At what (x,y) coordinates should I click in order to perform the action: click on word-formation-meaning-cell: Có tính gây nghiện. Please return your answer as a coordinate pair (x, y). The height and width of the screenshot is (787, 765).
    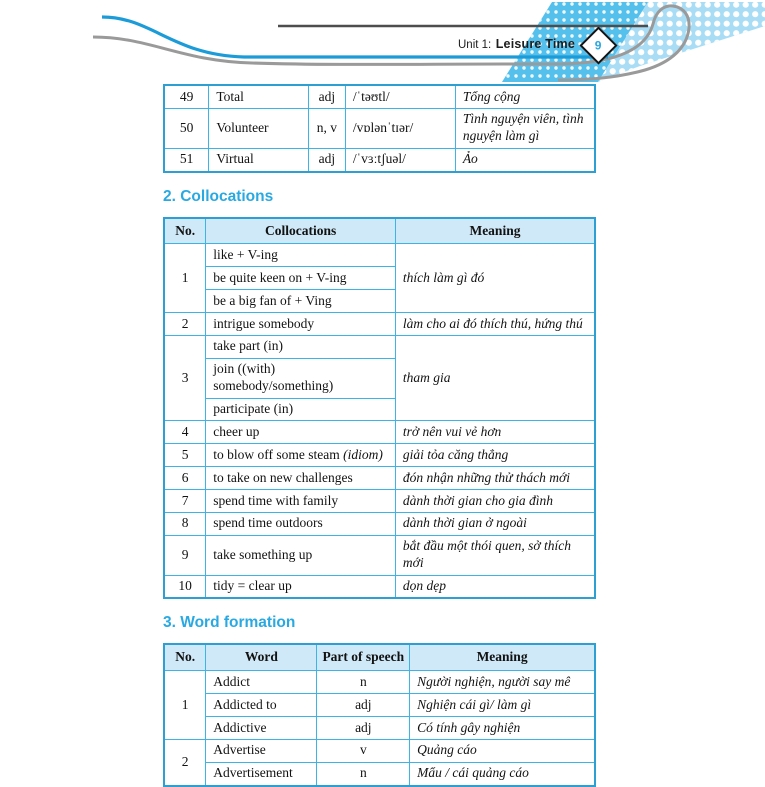
    Looking at the image, I should click on (502, 728).